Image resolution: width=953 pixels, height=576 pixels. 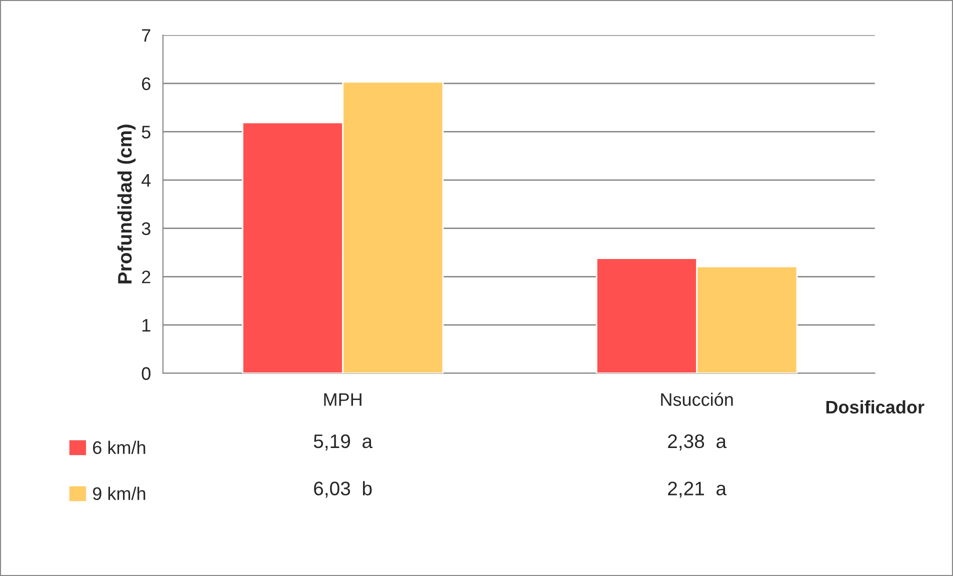 What do you see at coordinates (146, 83) in the screenshot?
I see `y-tick-label: 6` at bounding box center [146, 83].